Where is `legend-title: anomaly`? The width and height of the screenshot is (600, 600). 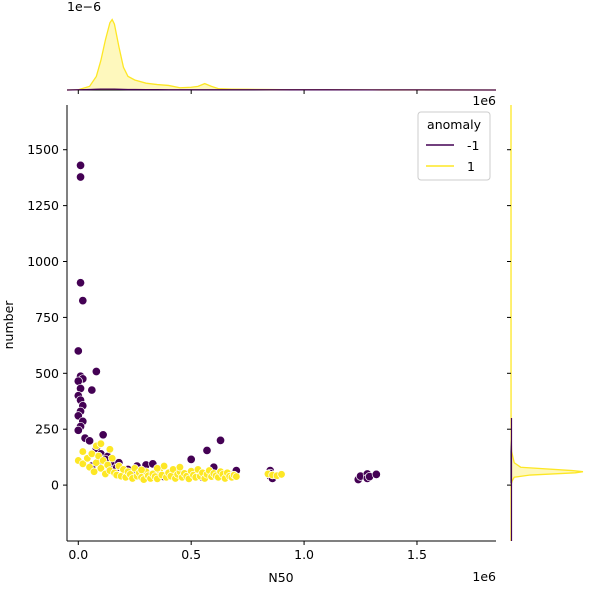
legend-title: anomaly is located at coordinates (454, 124).